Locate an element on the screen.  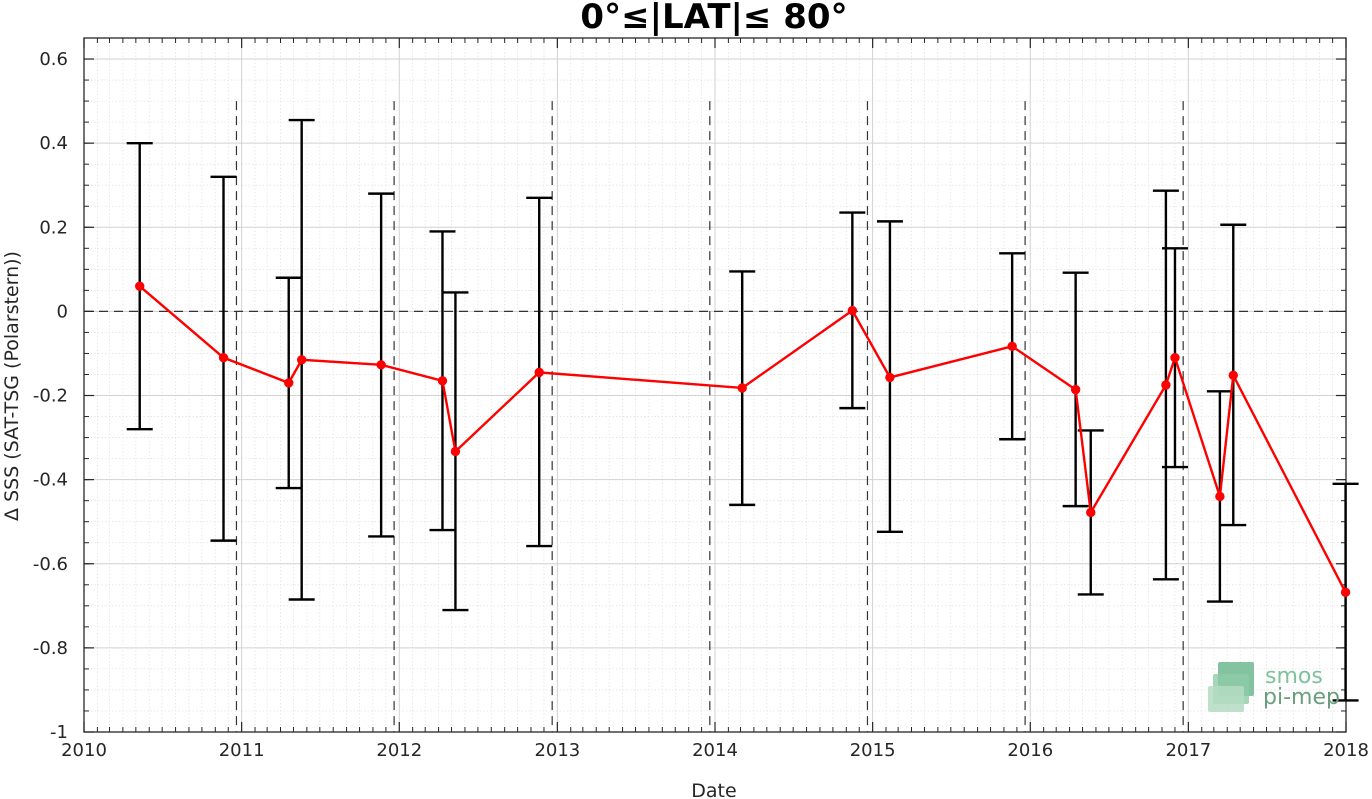
y-axis-label: Δ SSS (SAT-TSG (Polarstern)) is located at coordinates (12, 386).